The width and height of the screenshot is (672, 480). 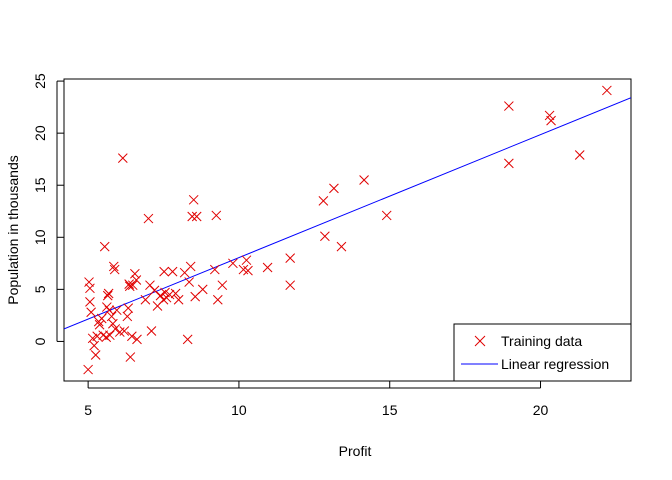 I want to click on legend-marker-training, so click(x=480, y=341).